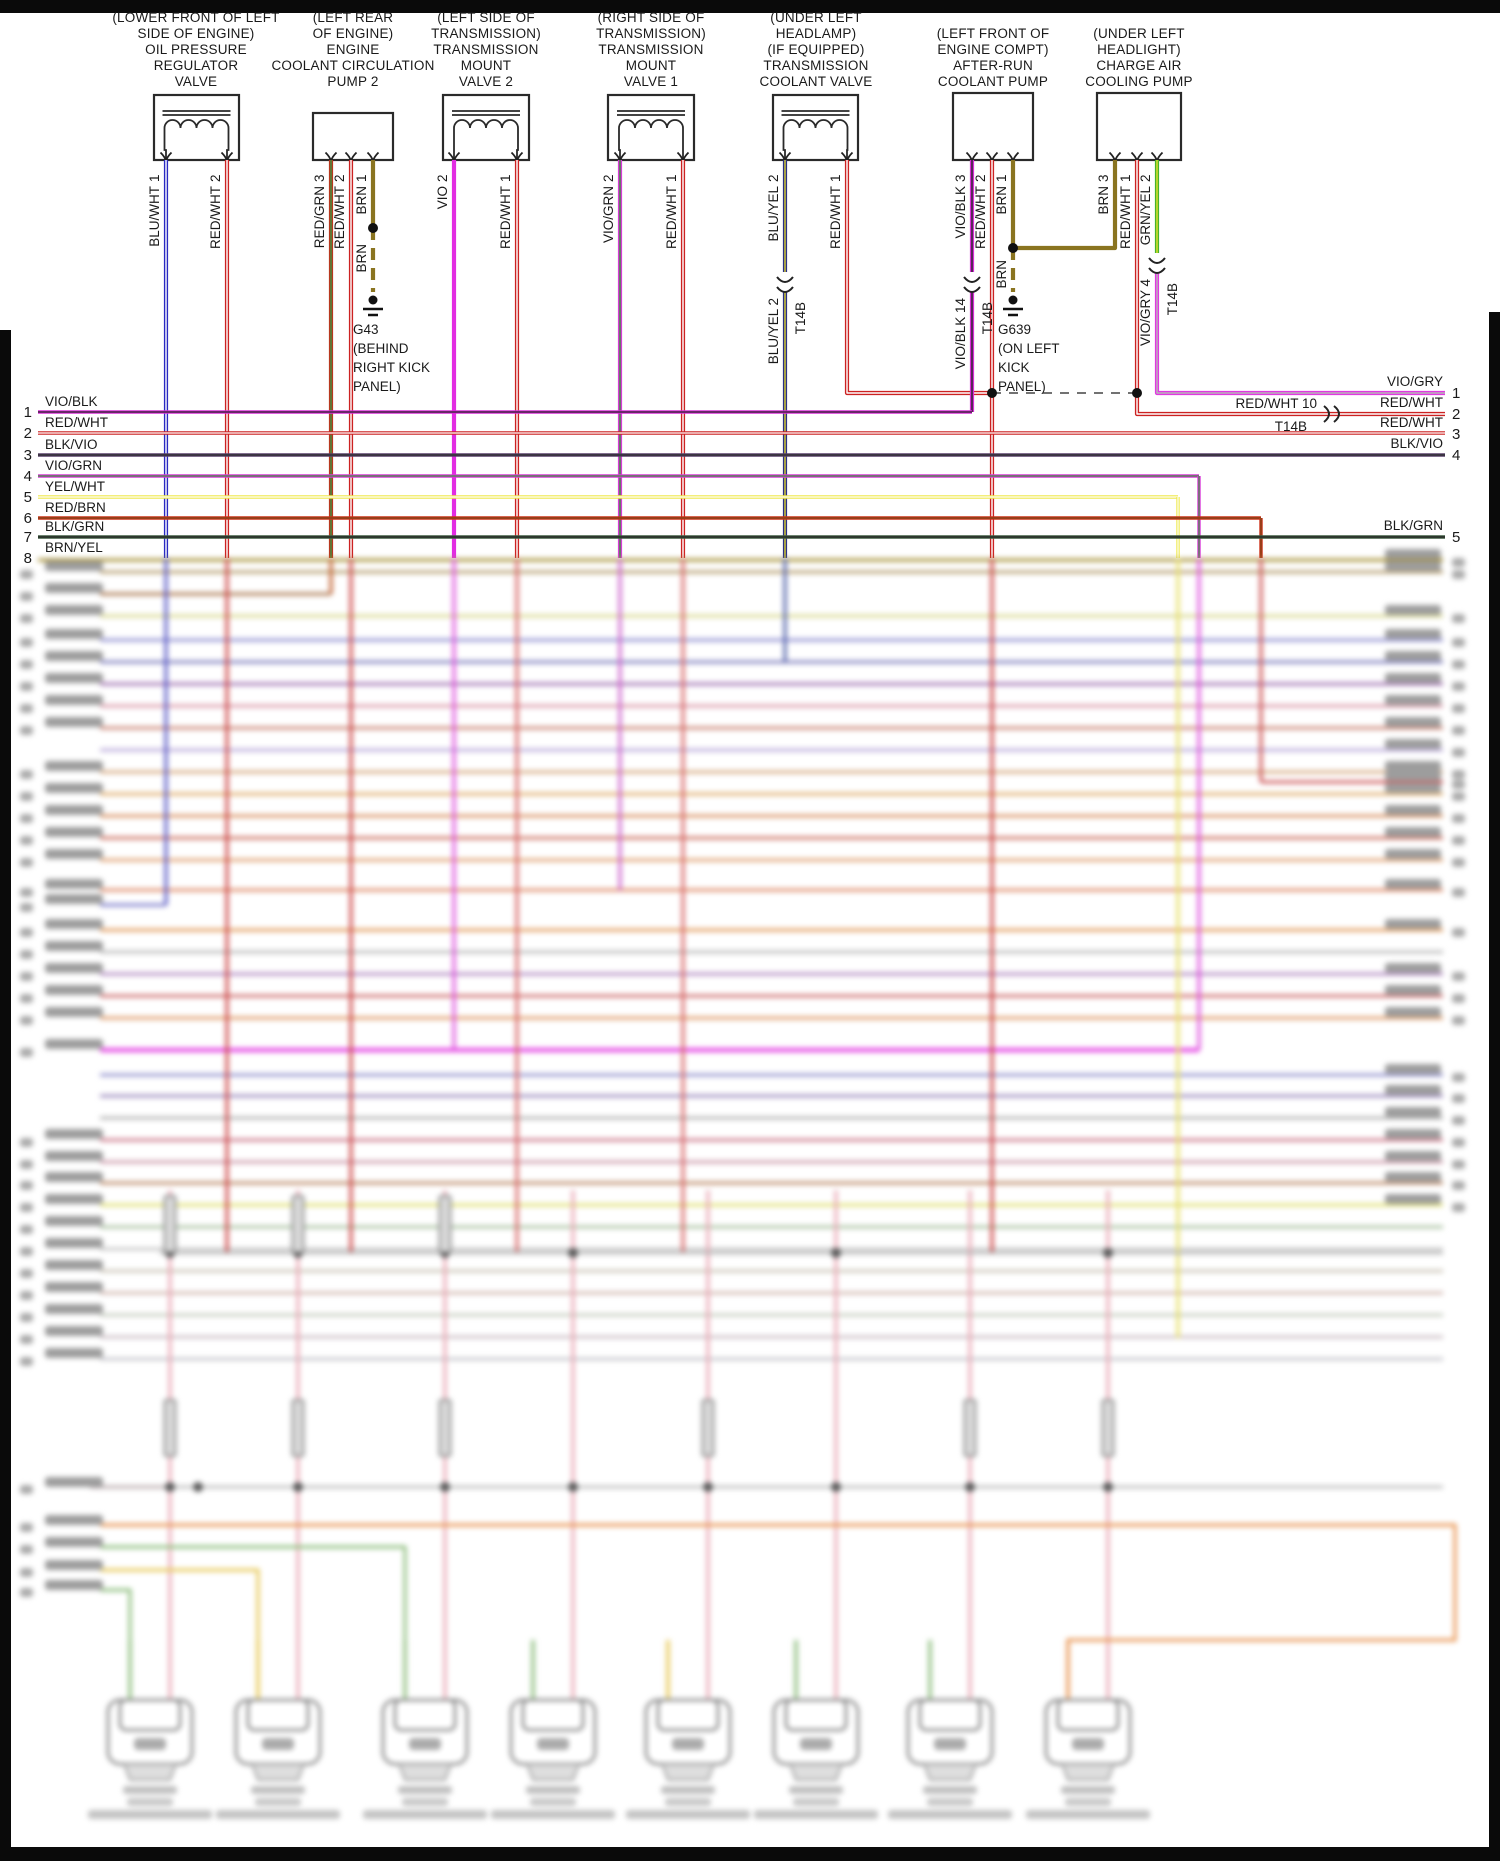 The width and height of the screenshot is (1500, 1861). What do you see at coordinates (1411, 402) in the screenshot?
I see `right-row-label: RED/WHT` at bounding box center [1411, 402].